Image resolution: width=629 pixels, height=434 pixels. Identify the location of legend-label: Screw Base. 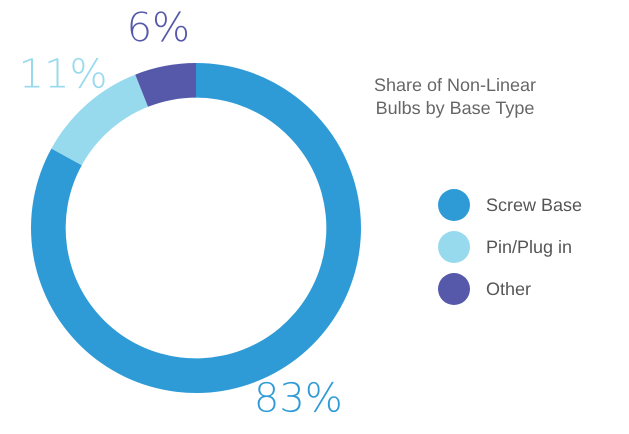
(534, 205).